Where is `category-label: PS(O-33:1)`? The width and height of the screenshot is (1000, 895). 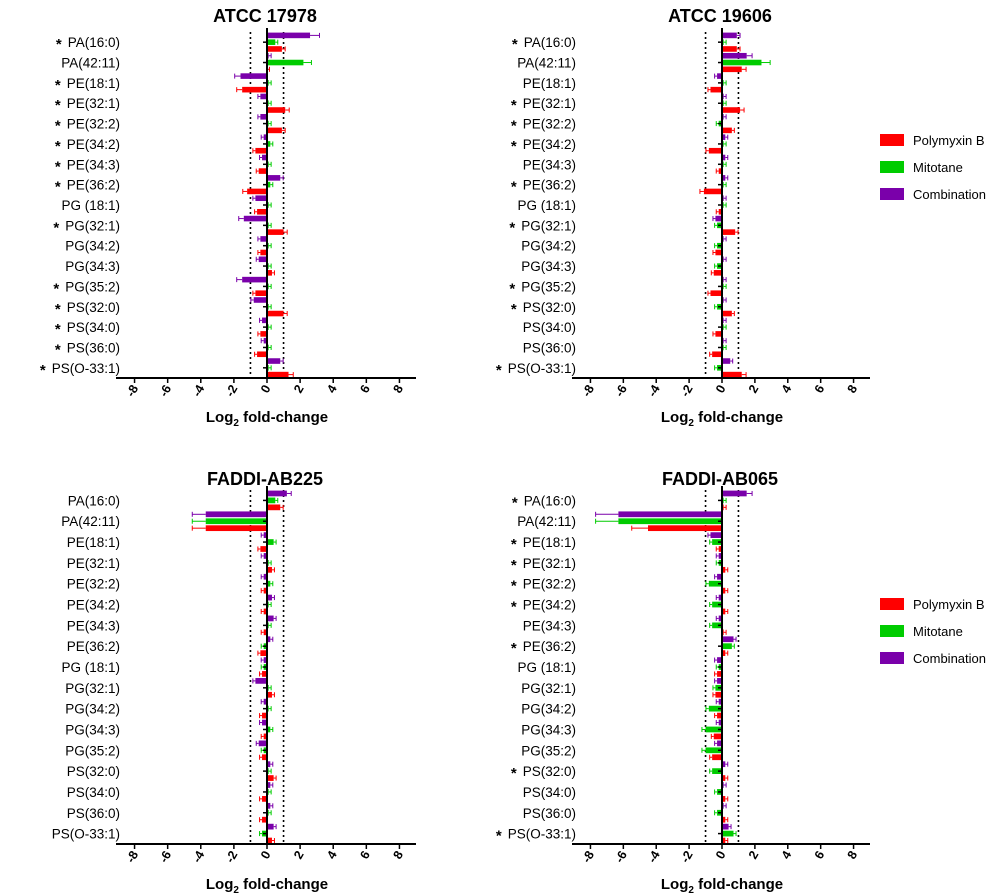
category-label: PS(O-33:1) is located at coordinates (542, 834).